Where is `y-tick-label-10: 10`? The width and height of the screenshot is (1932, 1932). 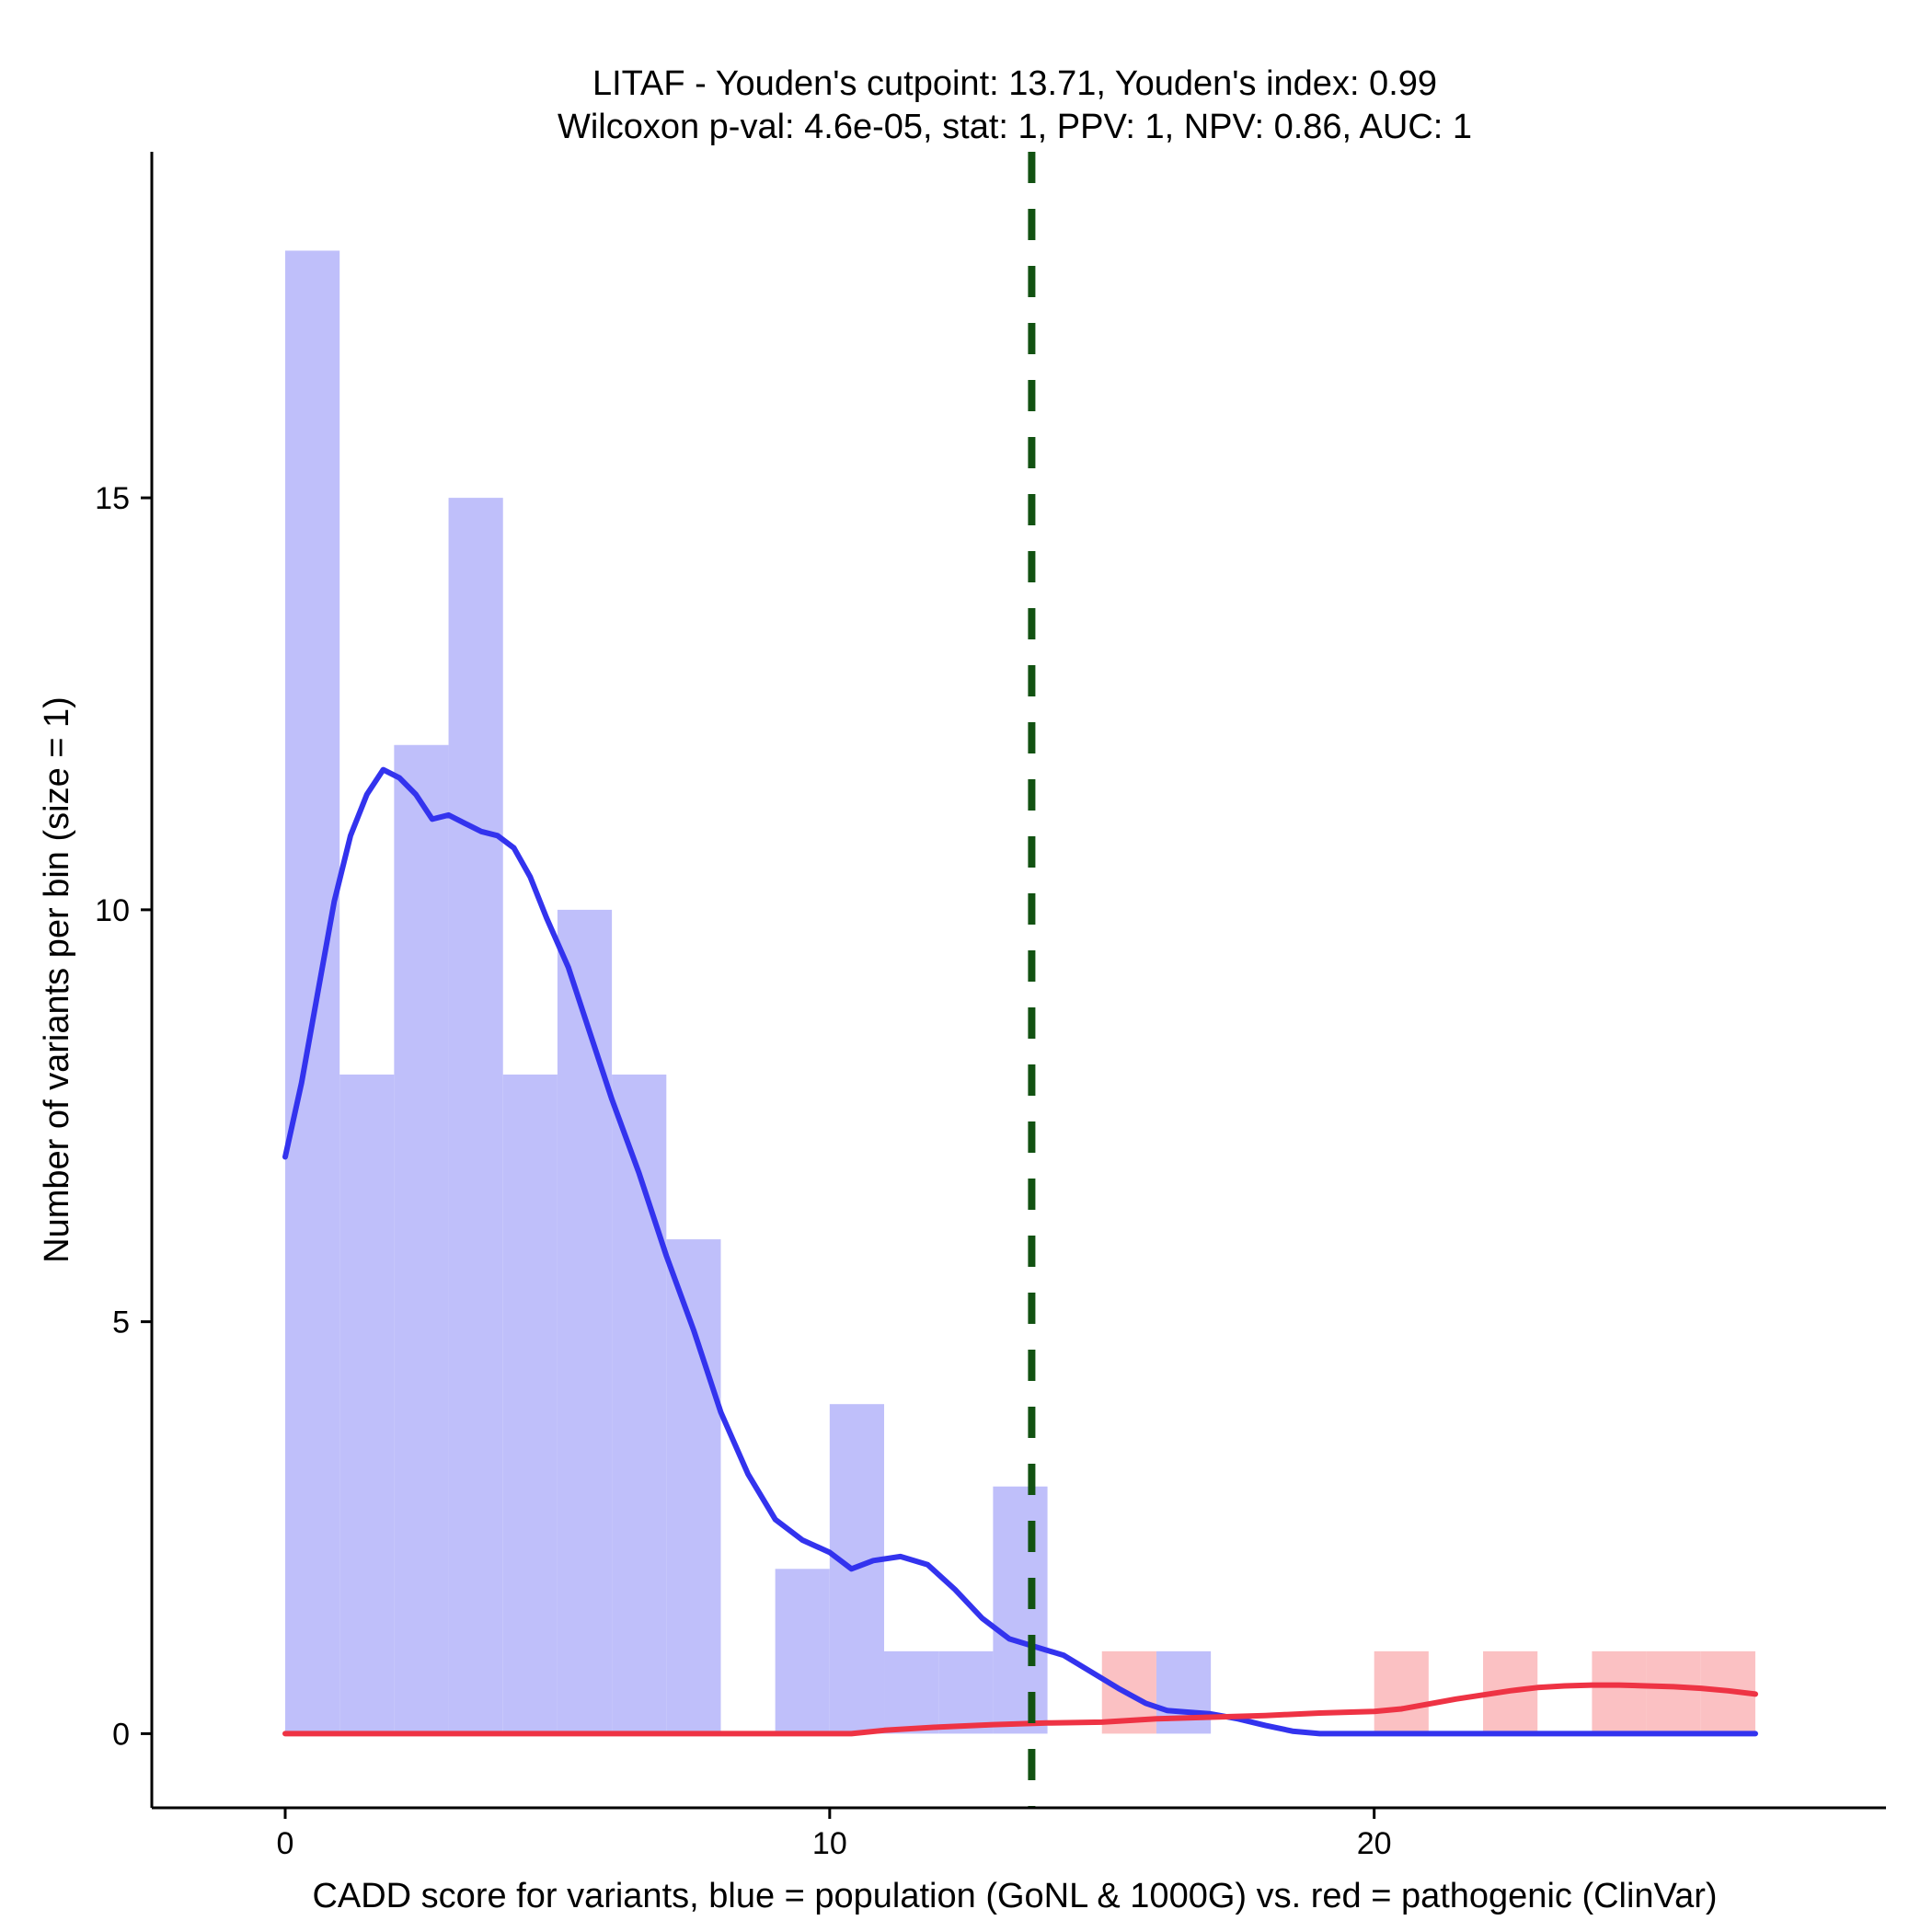 y-tick-label-10: 10 is located at coordinates (112, 910).